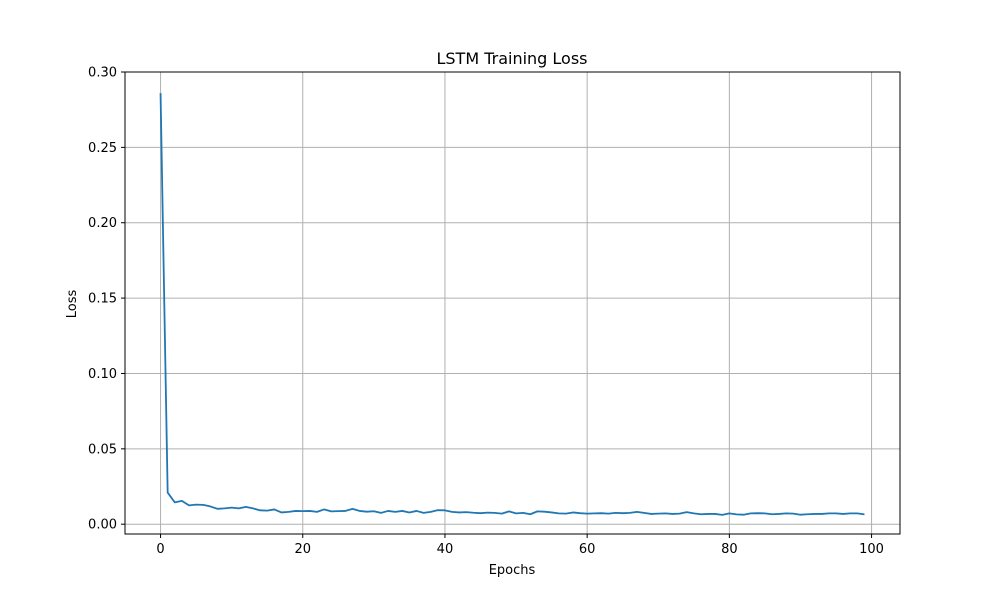 This screenshot has width=1000, height=604. What do you see at coordinates (445, 549) in the screenshot?
I see `x-tick-label: 40` at bounding box center [445, 549].